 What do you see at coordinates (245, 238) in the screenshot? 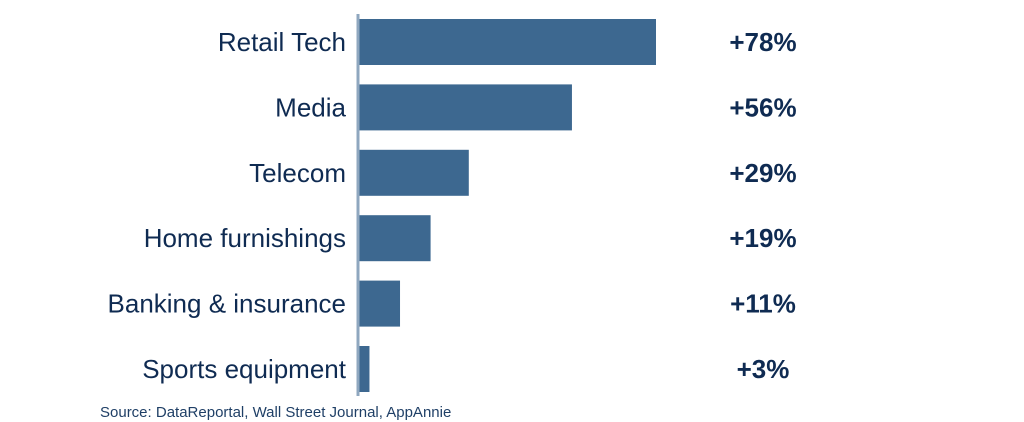
I see `category-label-home-furnishings: Home furnishings` at bounding box center [245, 238].